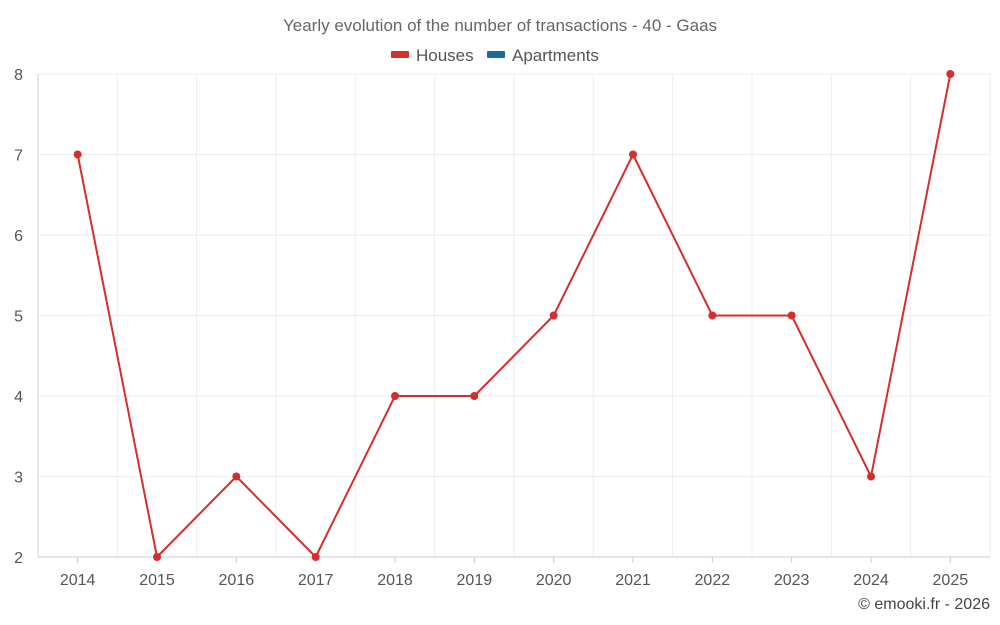 The width and height of the screenshot is (1000, 625). What do you see at coordinates (712, 315) in the screenshot?
I see `data-point-2022` at bounding box center [712, 315].